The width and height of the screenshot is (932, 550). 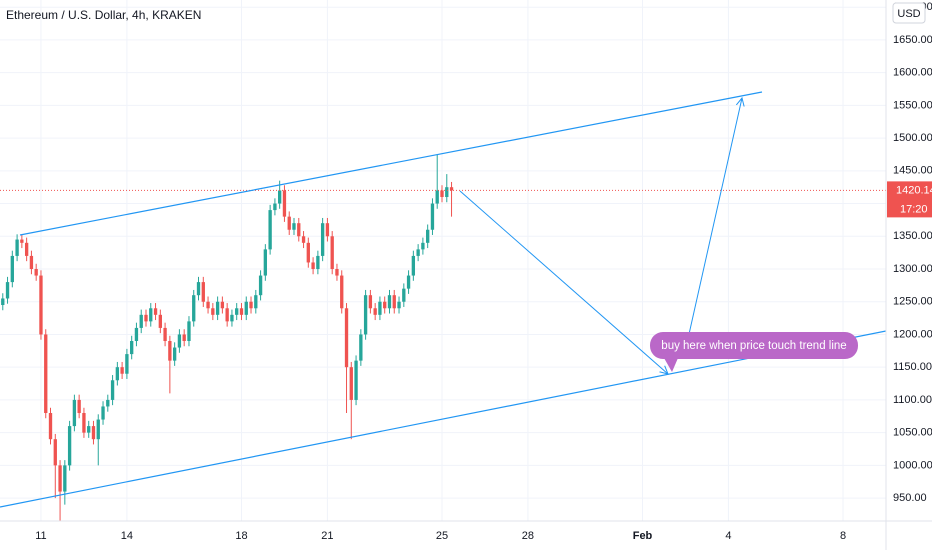 I want to click on last-price-box, so click(x=909, y=199).